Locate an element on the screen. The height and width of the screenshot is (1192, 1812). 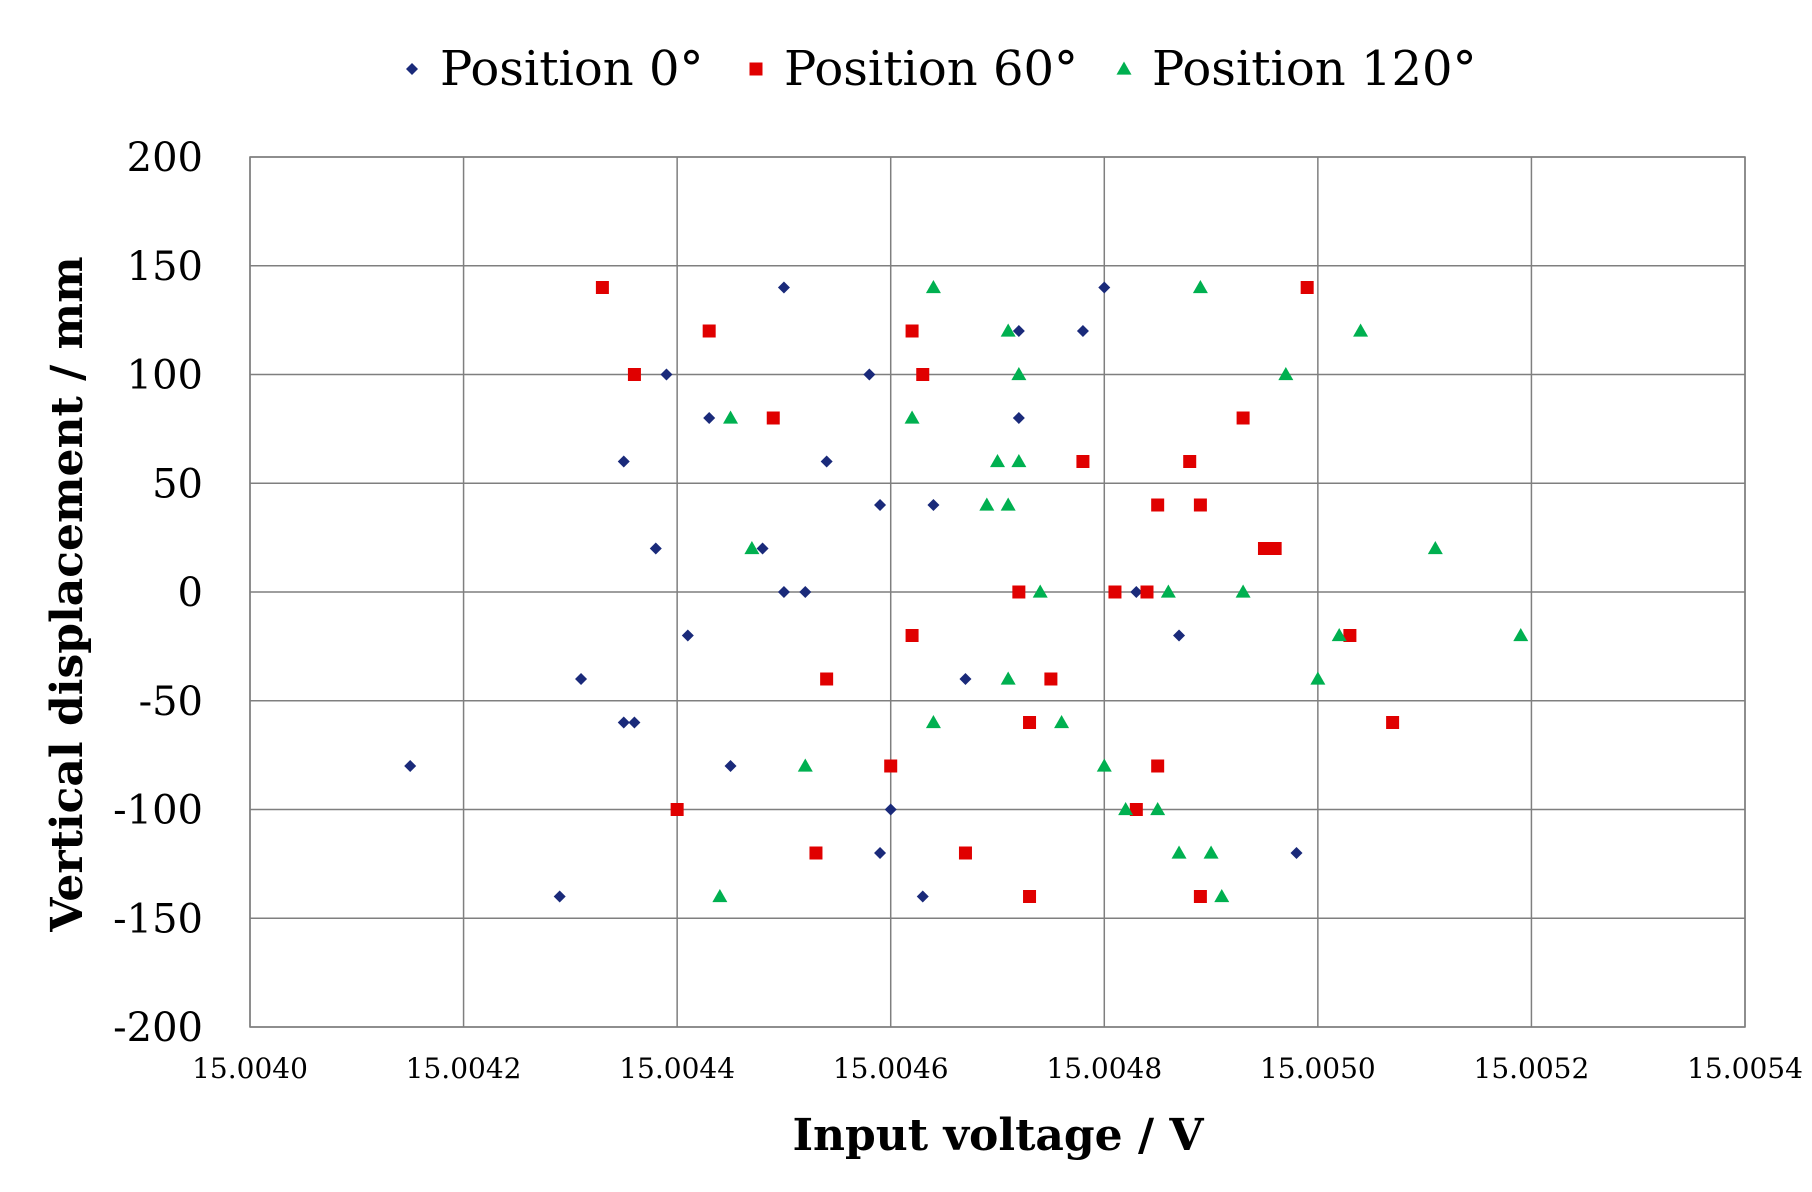
x-tick-label: 15.0042 is located at coordinates (464, 1068).